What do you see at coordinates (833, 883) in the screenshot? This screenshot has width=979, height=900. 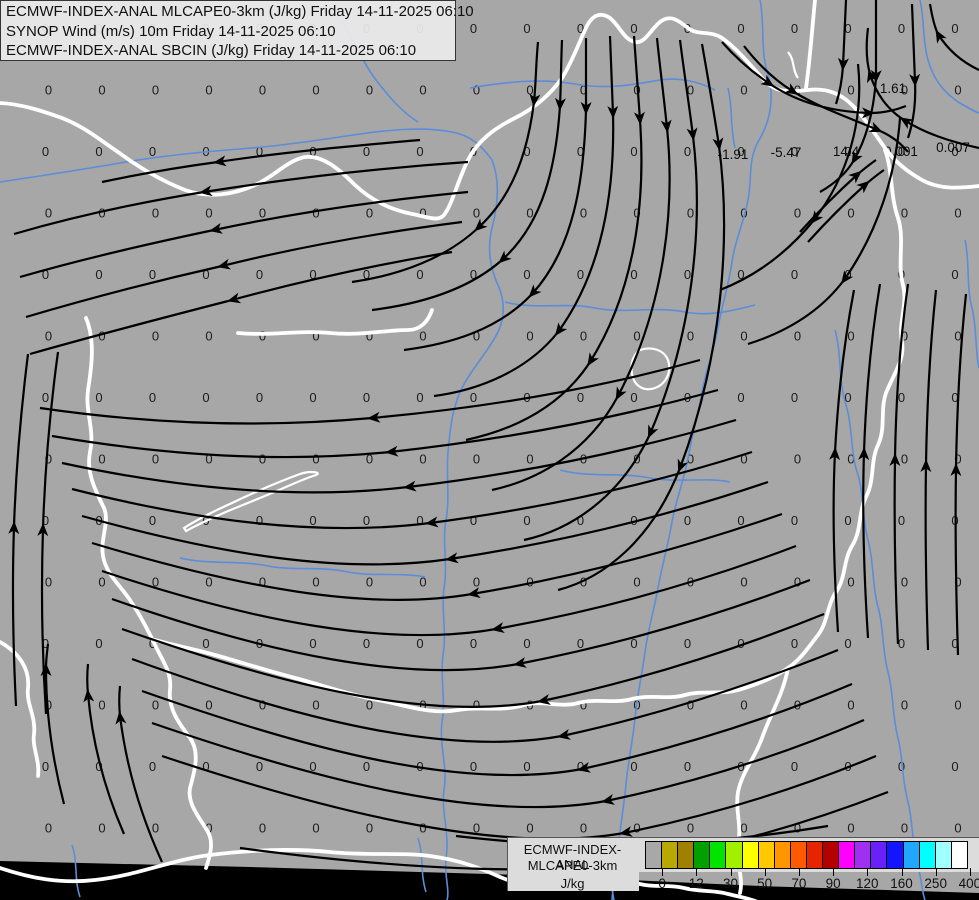 I see `legend-tick-label: 90` at bounding box center [833, 883].